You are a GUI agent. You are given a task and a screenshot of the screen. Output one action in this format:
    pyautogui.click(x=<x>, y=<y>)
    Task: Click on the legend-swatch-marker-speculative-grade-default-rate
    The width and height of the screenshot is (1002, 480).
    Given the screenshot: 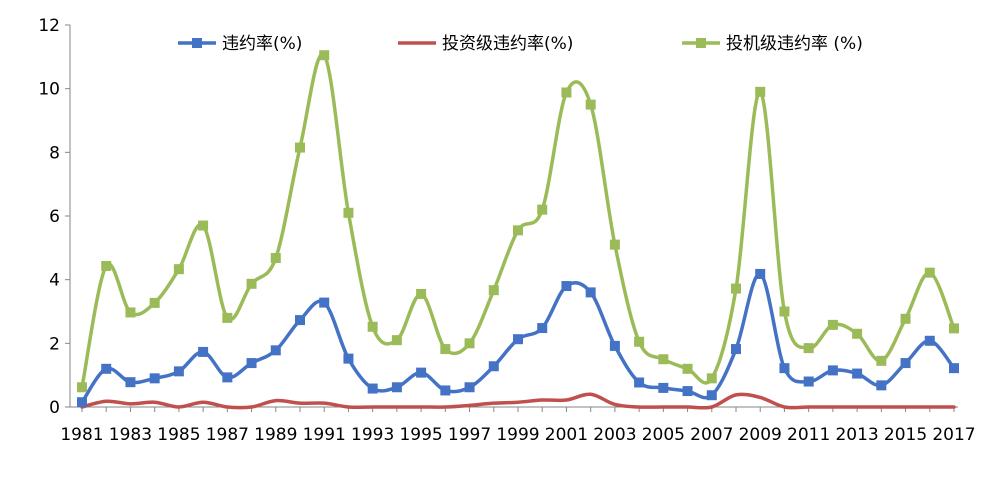 What is the action you would take?
    pyautogui.click(x=701, y=43)
    